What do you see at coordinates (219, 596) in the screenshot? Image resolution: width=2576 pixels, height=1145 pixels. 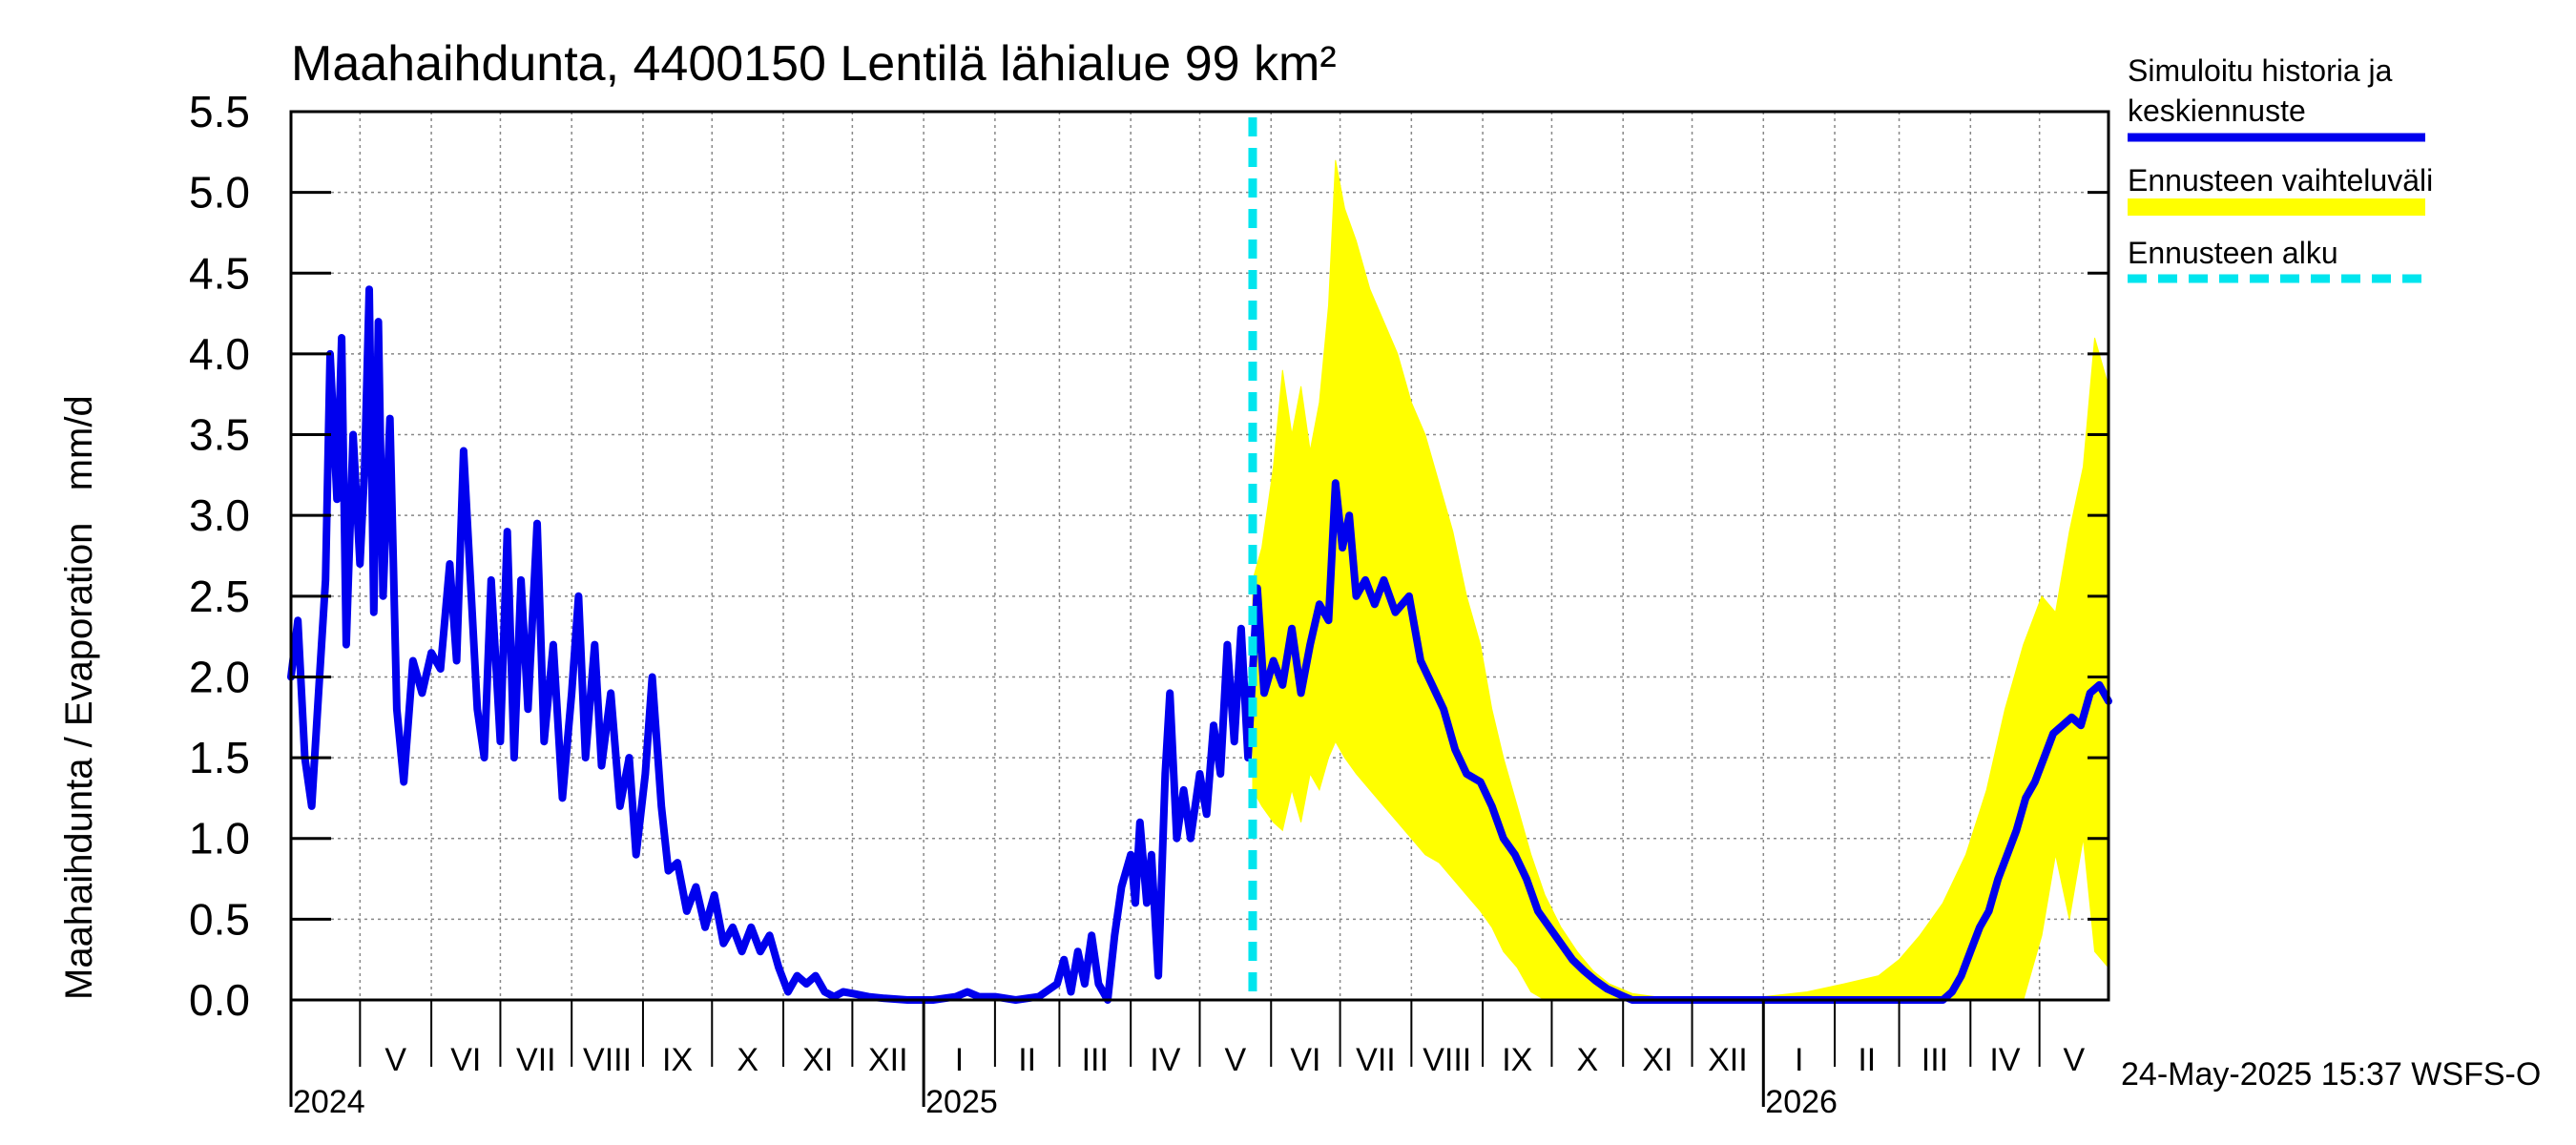 I see `y-tick-label: 2.5` at bounding box center [219, 596].